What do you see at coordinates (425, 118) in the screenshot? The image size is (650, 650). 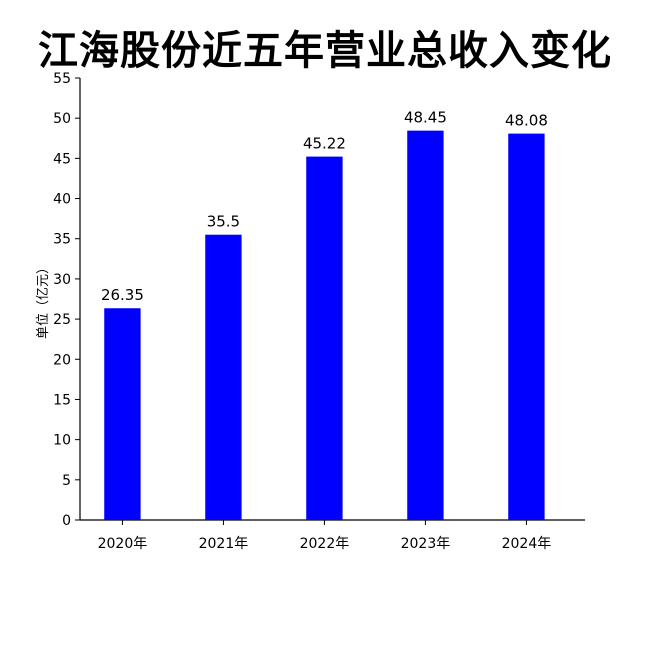 I see `data-label: 48.45` at bounding box center [425, 118].